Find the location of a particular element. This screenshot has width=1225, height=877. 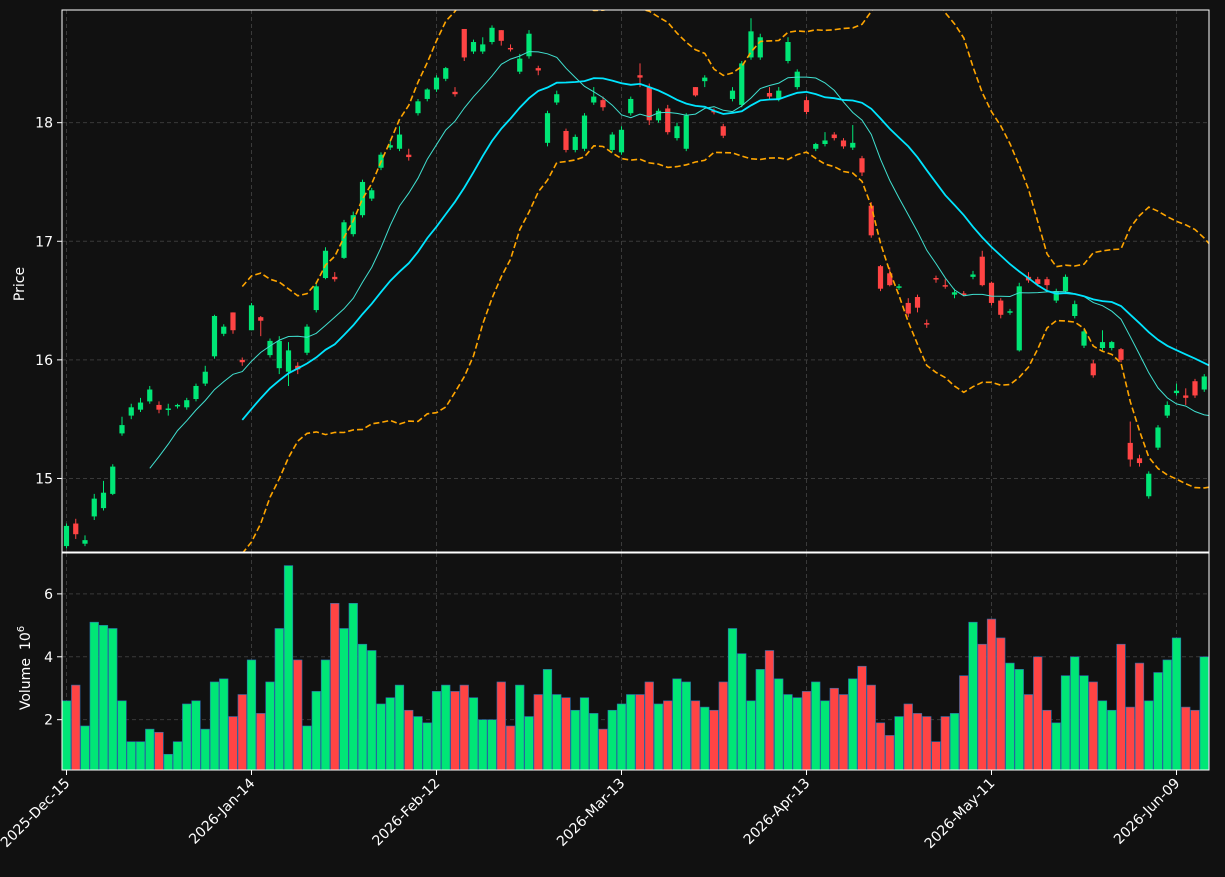

price-tick-label: 18 is located at coordinates (44, 124).